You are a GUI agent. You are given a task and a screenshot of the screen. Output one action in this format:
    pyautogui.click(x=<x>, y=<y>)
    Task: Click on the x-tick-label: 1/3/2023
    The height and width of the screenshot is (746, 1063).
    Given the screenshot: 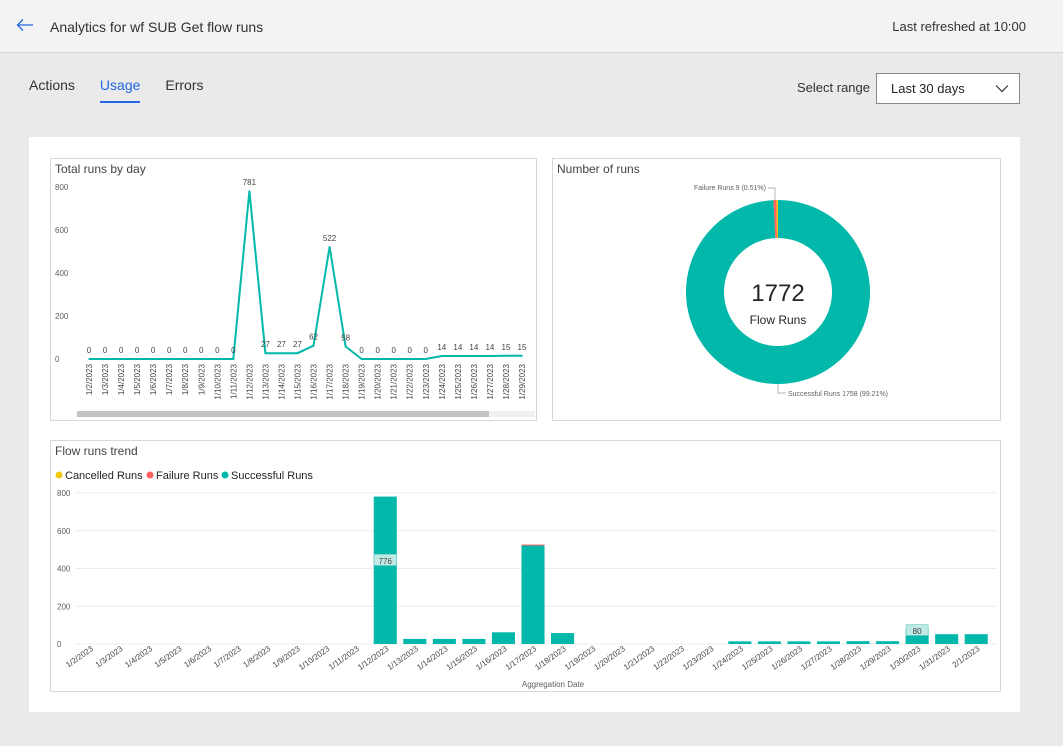 What is the action you would take?
    pyautogui.click(x=109, y=657)
    